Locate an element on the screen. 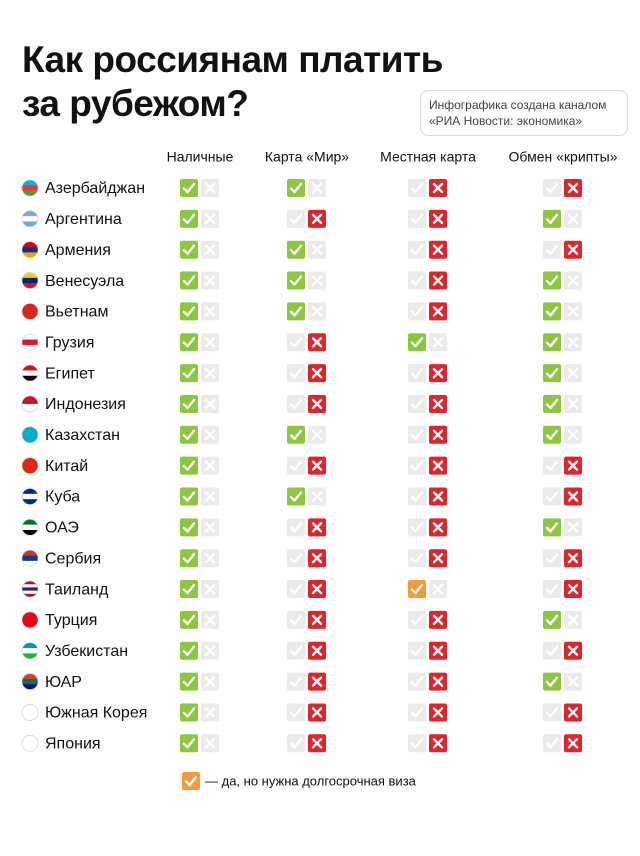 This screenshot has height=856, width=640. country-name: Китай is located at coordinates (66, 466).